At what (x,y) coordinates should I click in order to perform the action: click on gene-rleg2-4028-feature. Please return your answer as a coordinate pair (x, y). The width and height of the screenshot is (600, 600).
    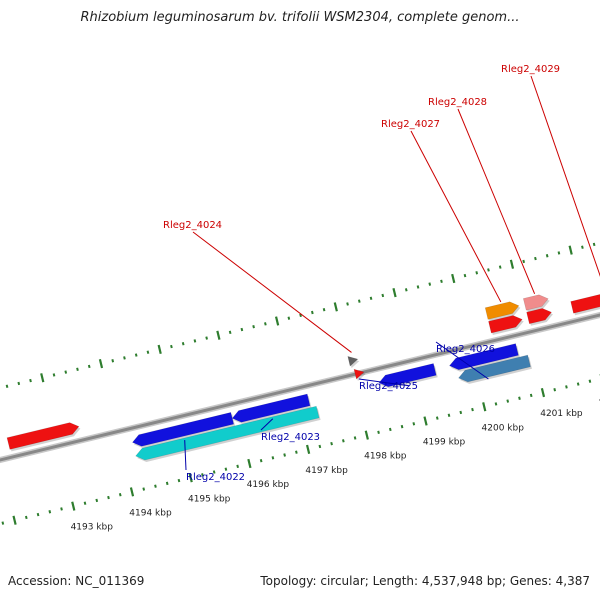
    Looking at the image, I should click on (539, 316).